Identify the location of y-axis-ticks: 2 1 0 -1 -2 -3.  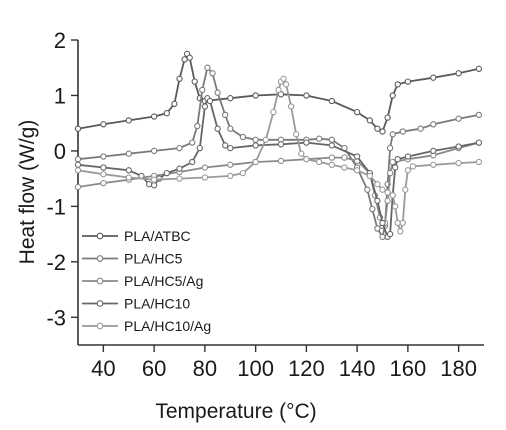
(62, 179).